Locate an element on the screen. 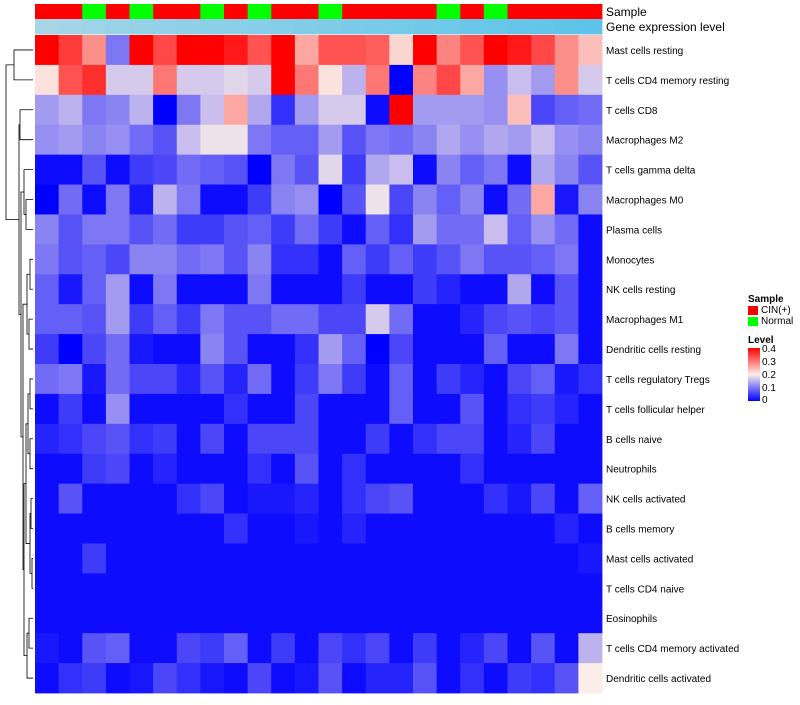  row-label: Macrophages M1 is located at coordinates (645, 320).